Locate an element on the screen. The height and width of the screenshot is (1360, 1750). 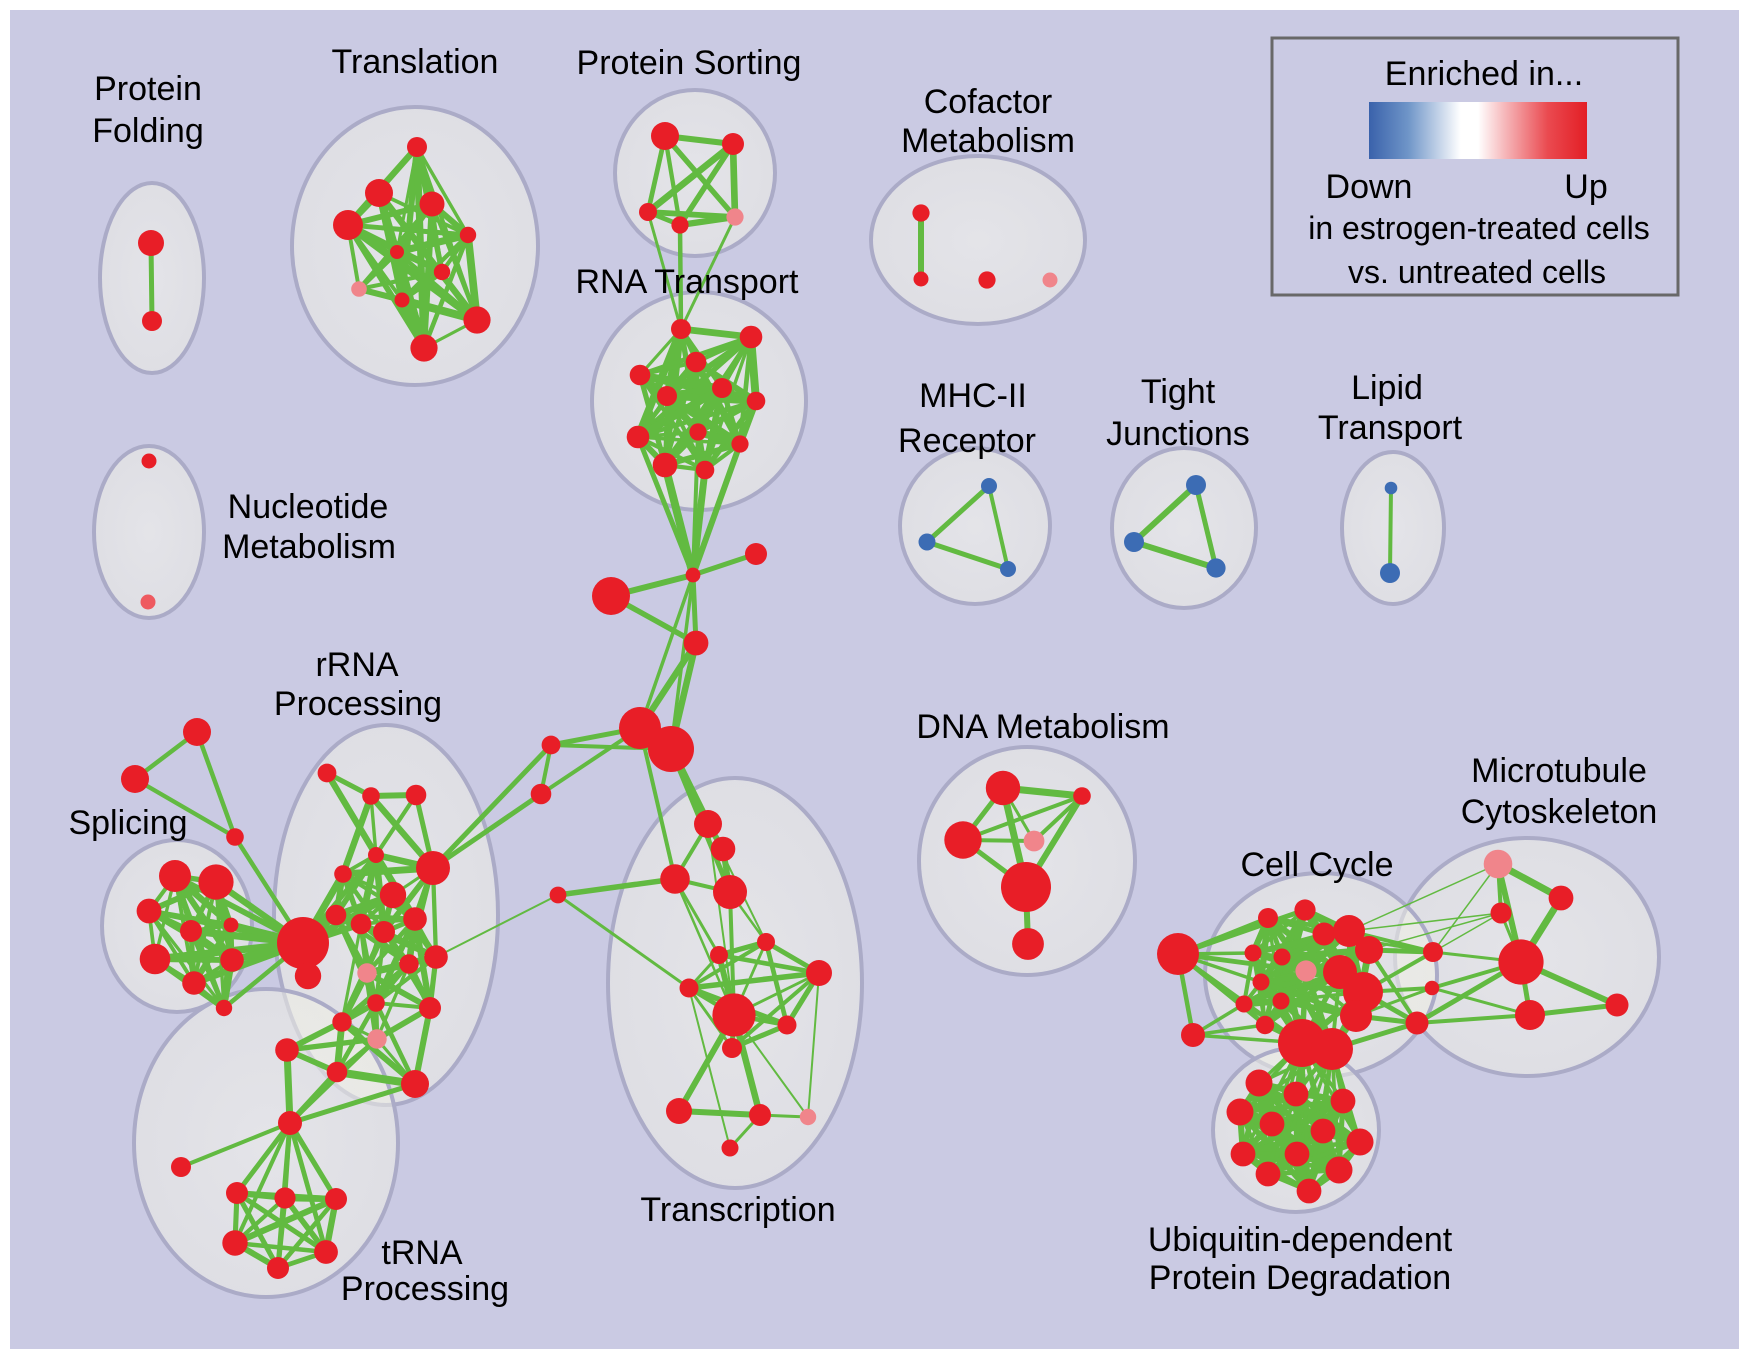
svg-text: Receptor is located at coordinates (967, 441).